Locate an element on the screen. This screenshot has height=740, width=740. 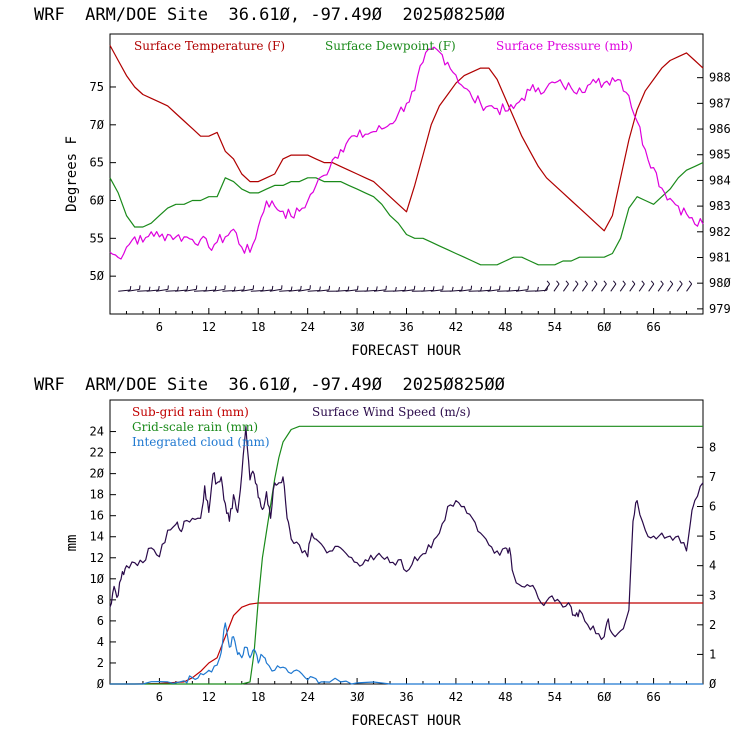
series-line-integrated-cloud-mm is located at coordinates (406, 653).